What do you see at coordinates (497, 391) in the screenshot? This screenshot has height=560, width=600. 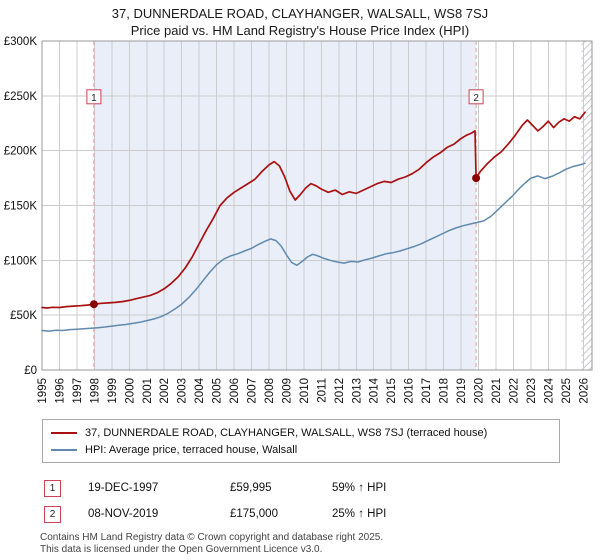 I see `svg-text: 2021` at bounding box center [497, 391].